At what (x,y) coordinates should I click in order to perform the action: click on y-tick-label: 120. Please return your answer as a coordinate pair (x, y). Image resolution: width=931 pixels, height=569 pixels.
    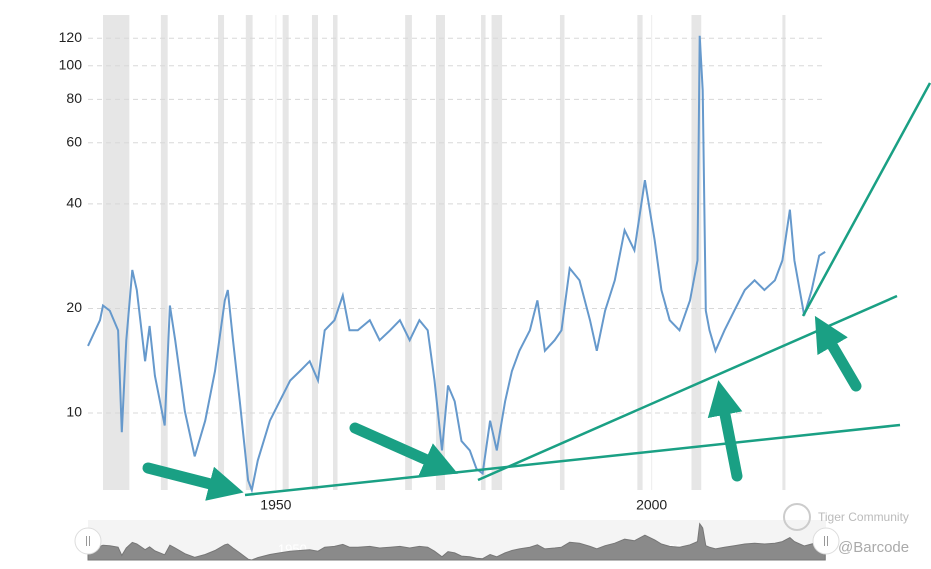
    Looking at the image, I should click on (71, 37).